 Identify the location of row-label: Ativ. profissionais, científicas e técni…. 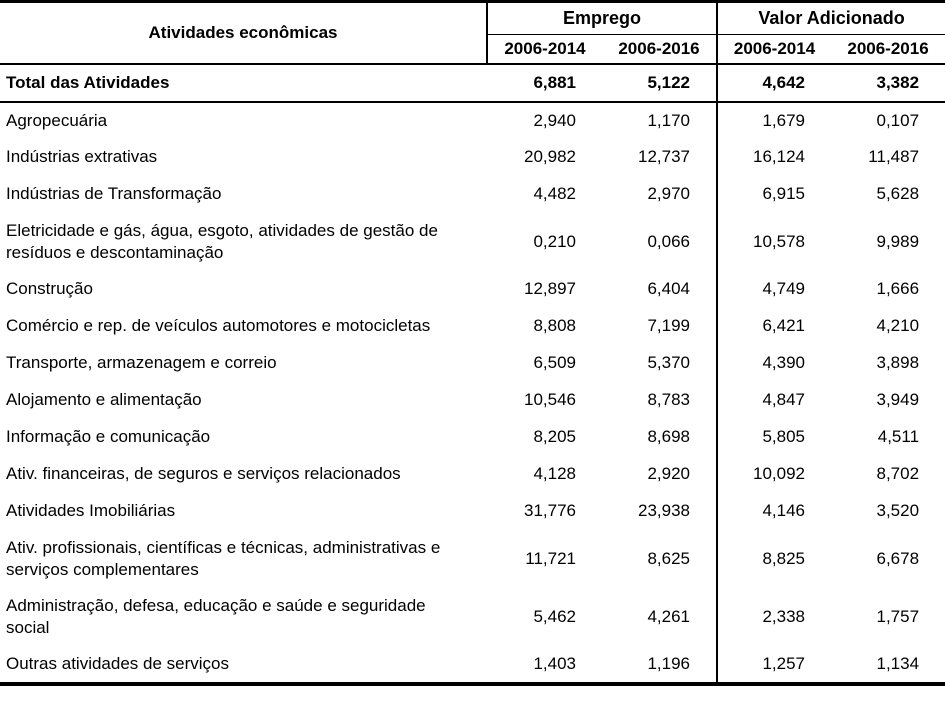
(223, 558).